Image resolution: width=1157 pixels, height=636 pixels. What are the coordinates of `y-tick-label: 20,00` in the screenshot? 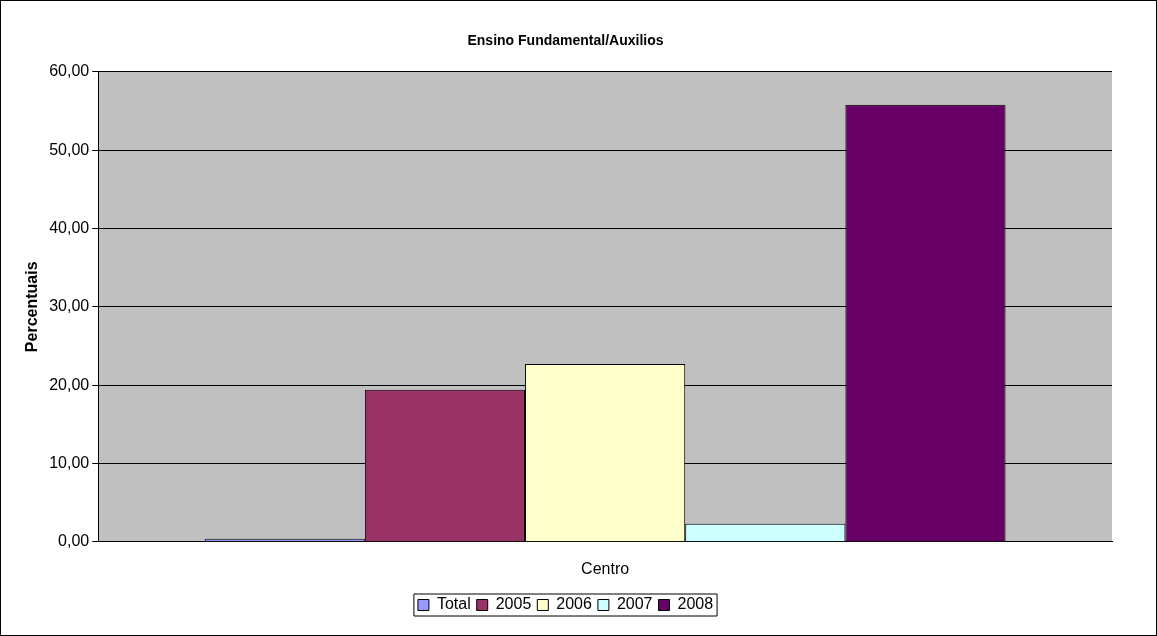 It's located at (69, 384).